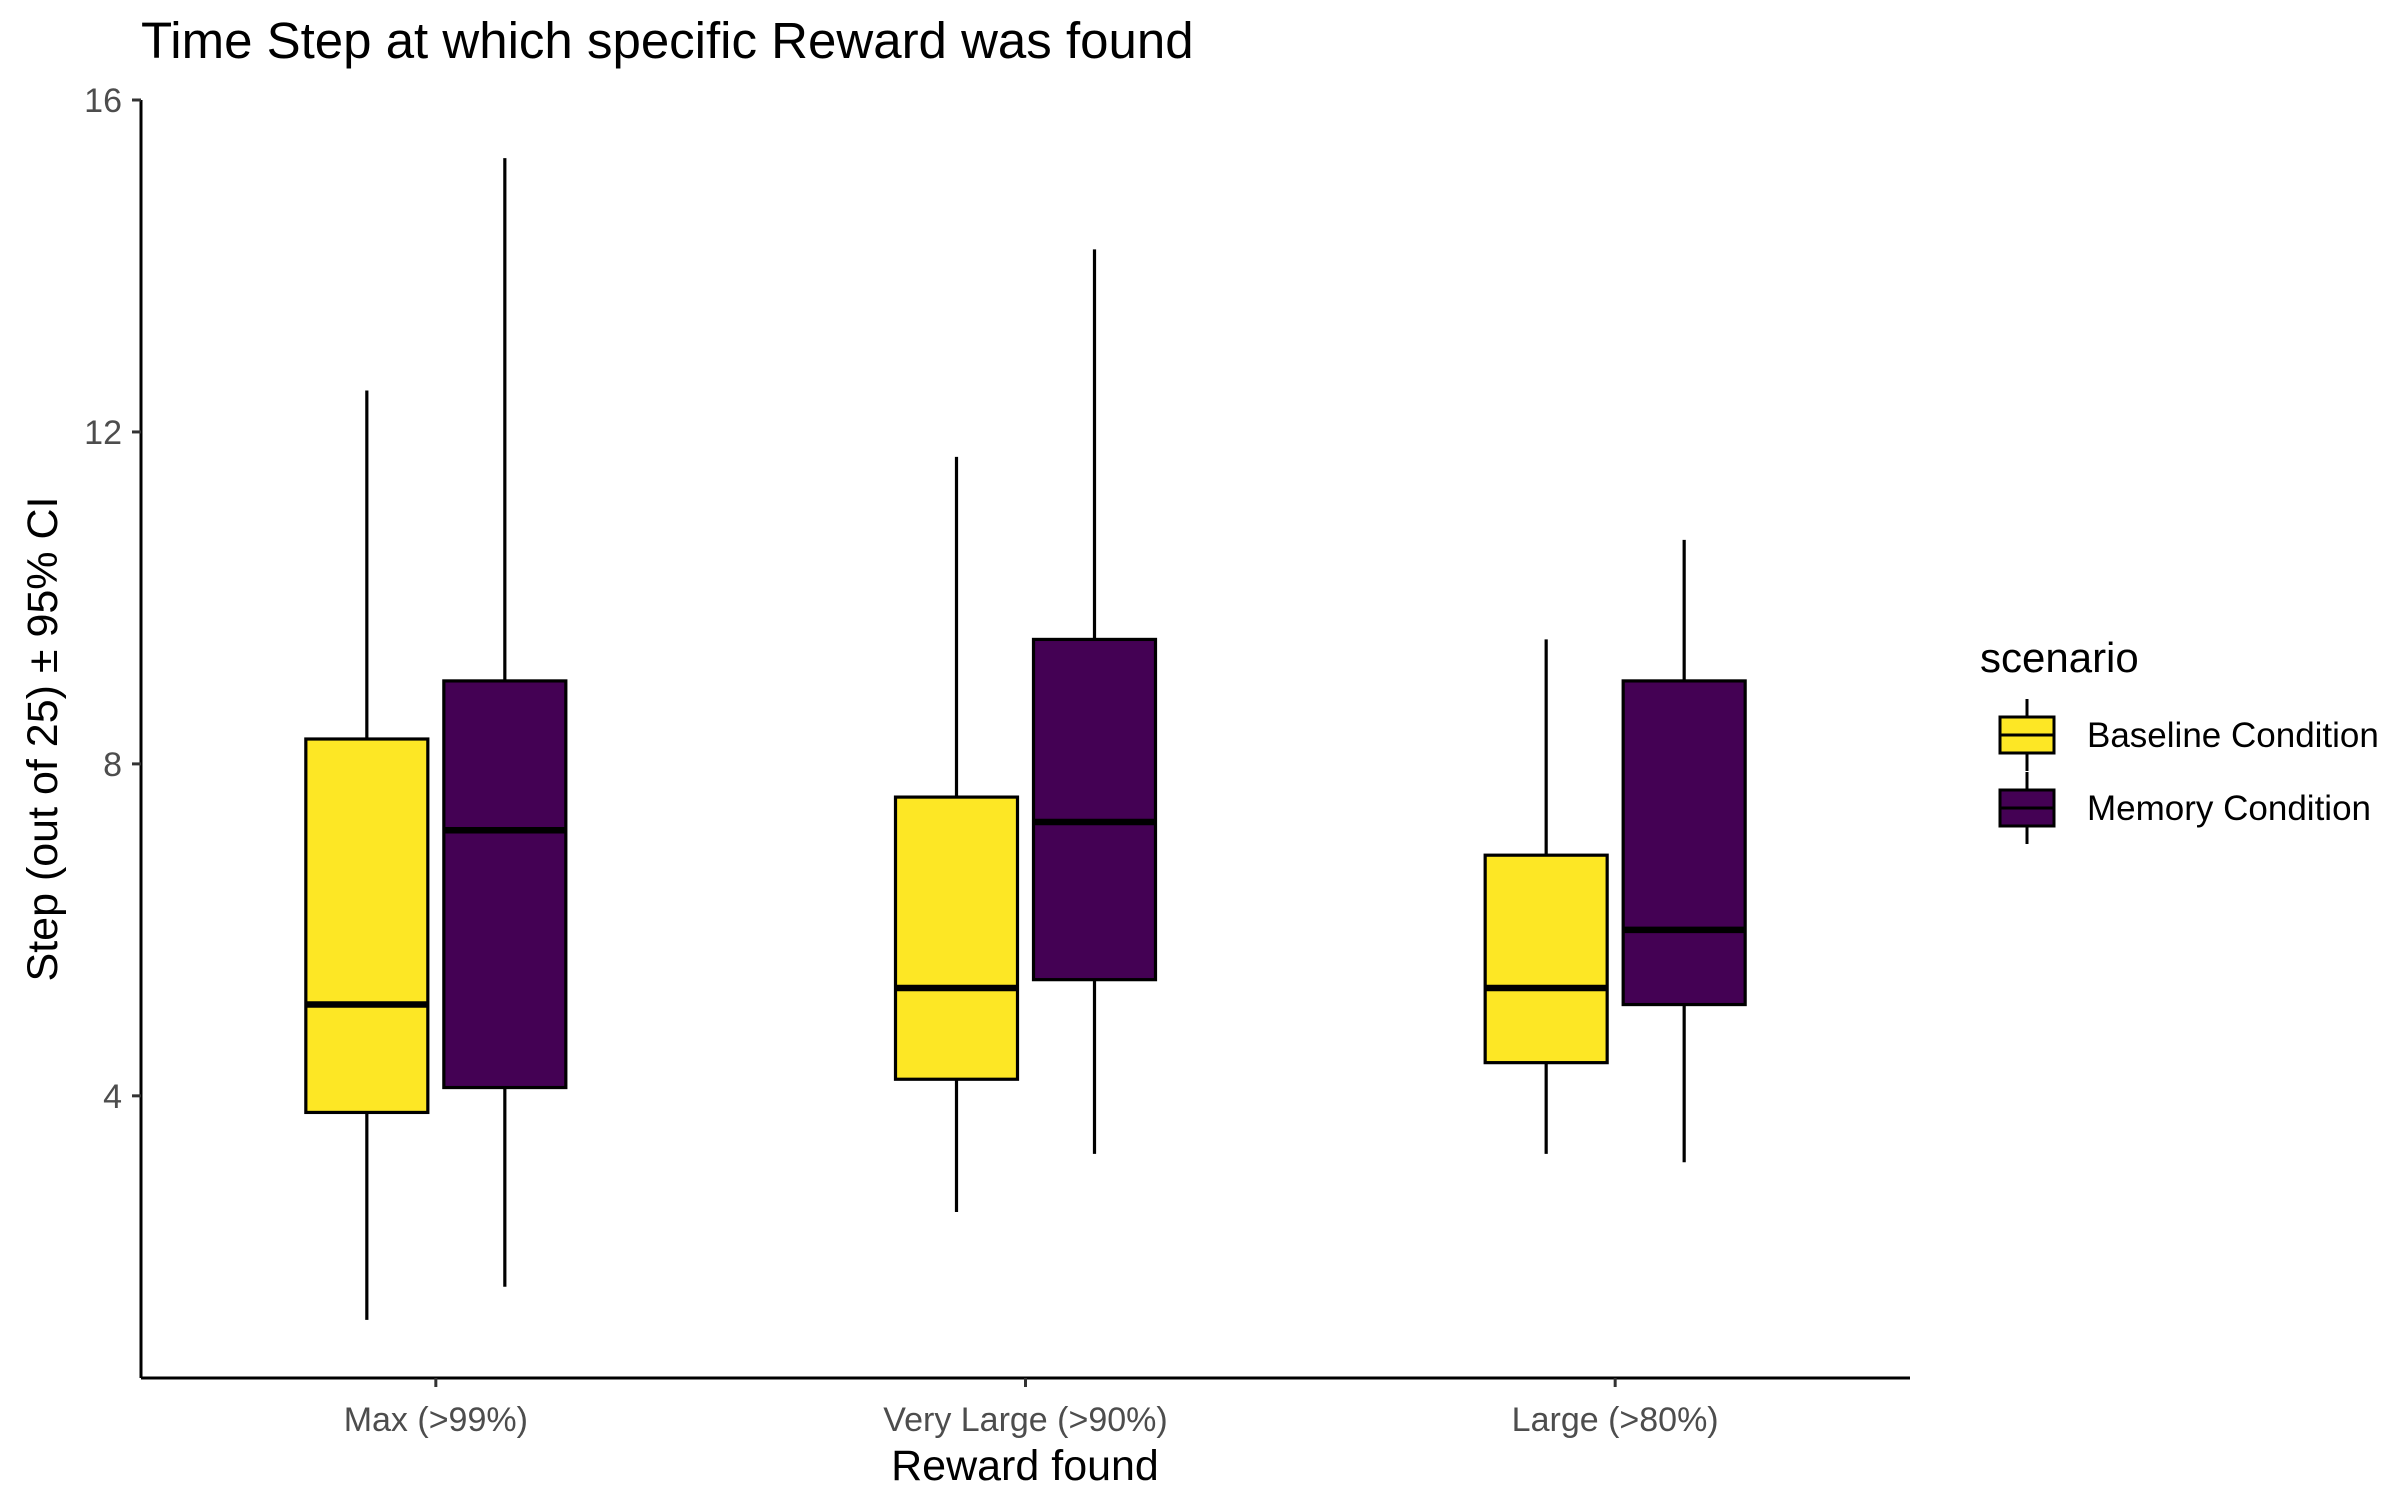 This screenshot has height=1505, width=2400. I want to click on legend-title: scenario, so click(2059, 657).